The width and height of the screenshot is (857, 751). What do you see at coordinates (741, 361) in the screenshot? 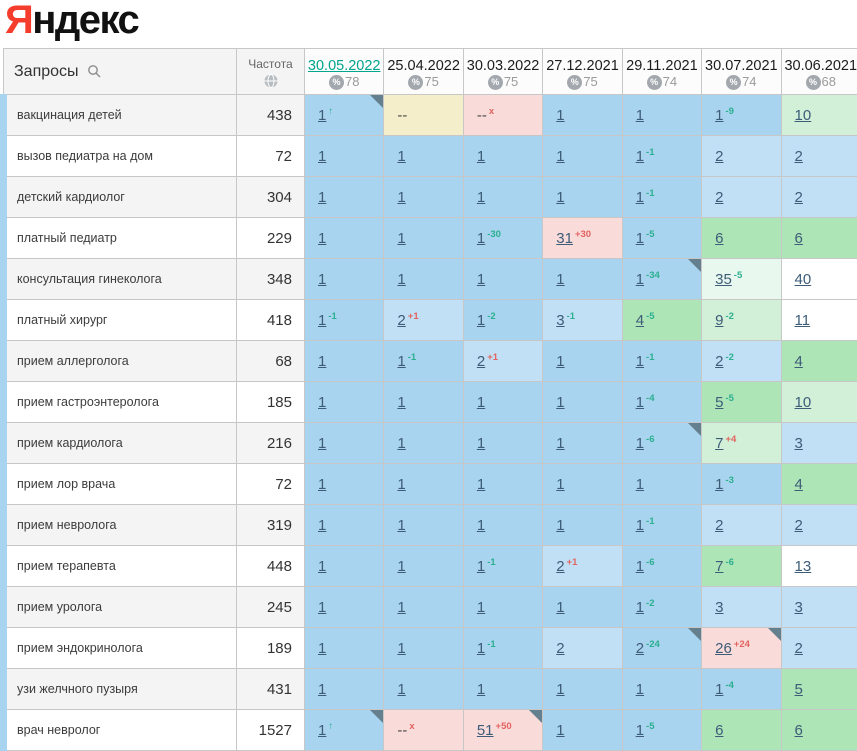
I see `position-cell: 2-2` at bounding box center [741, 361].